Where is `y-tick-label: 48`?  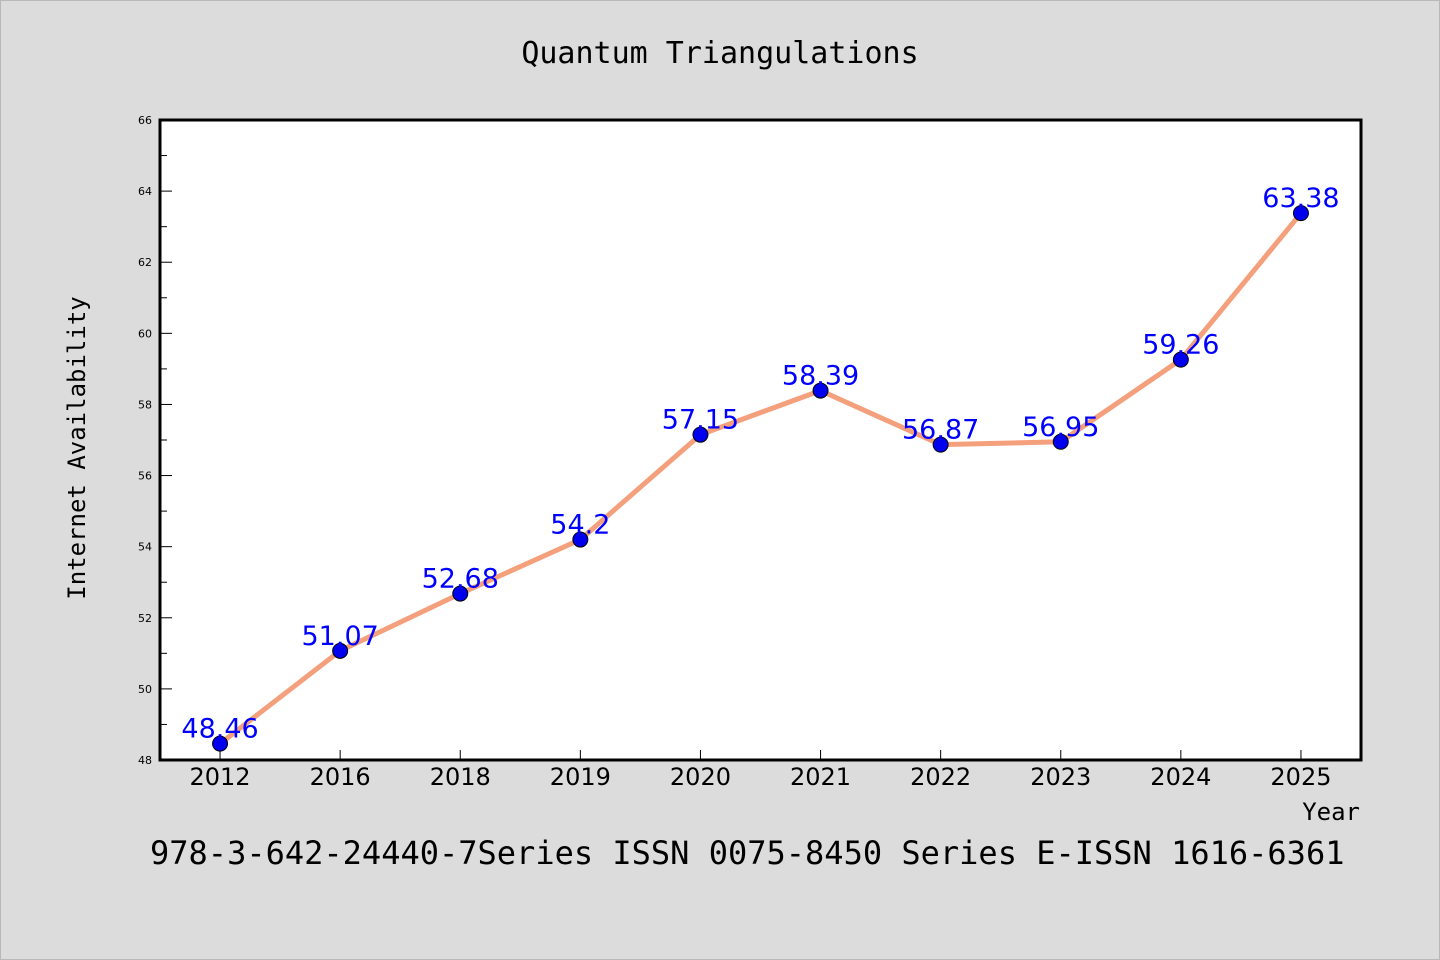 y-tick-label: 48 is located at coordinates (145, 760).